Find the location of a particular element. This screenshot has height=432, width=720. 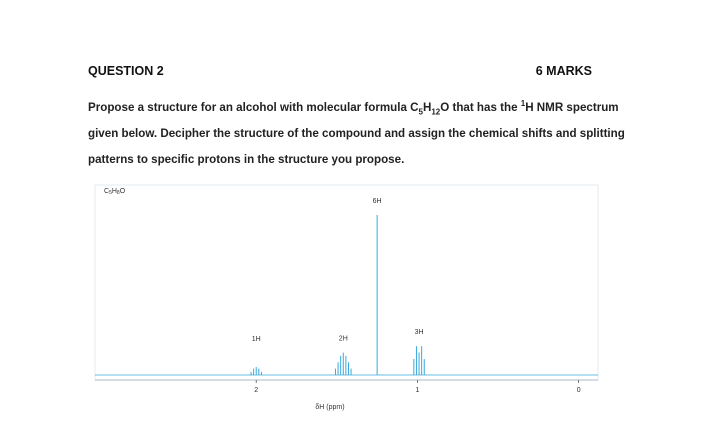

formula: C5H8O is located at coordinates (115, 192).